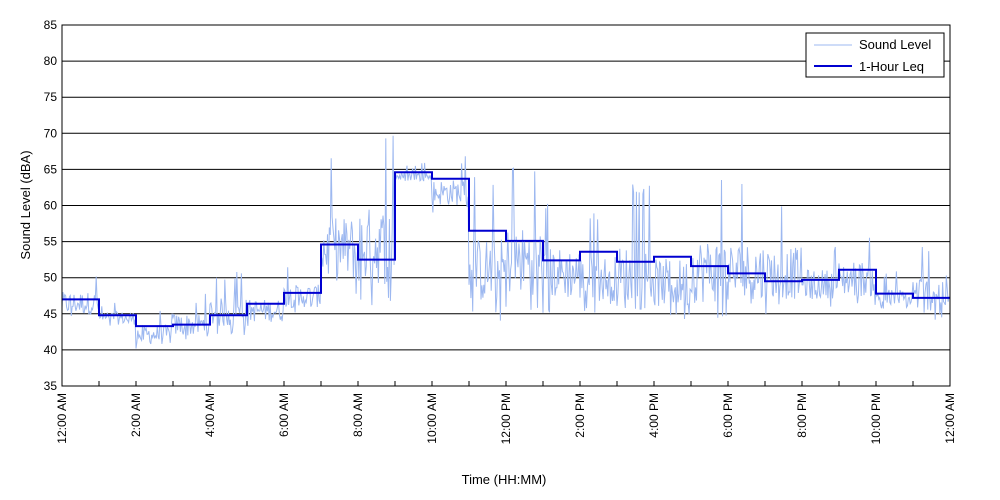 The height and width of the screenshot is (500, 1000). I want to click on x-tick-label: 8:00 AM, so click(358, 415).